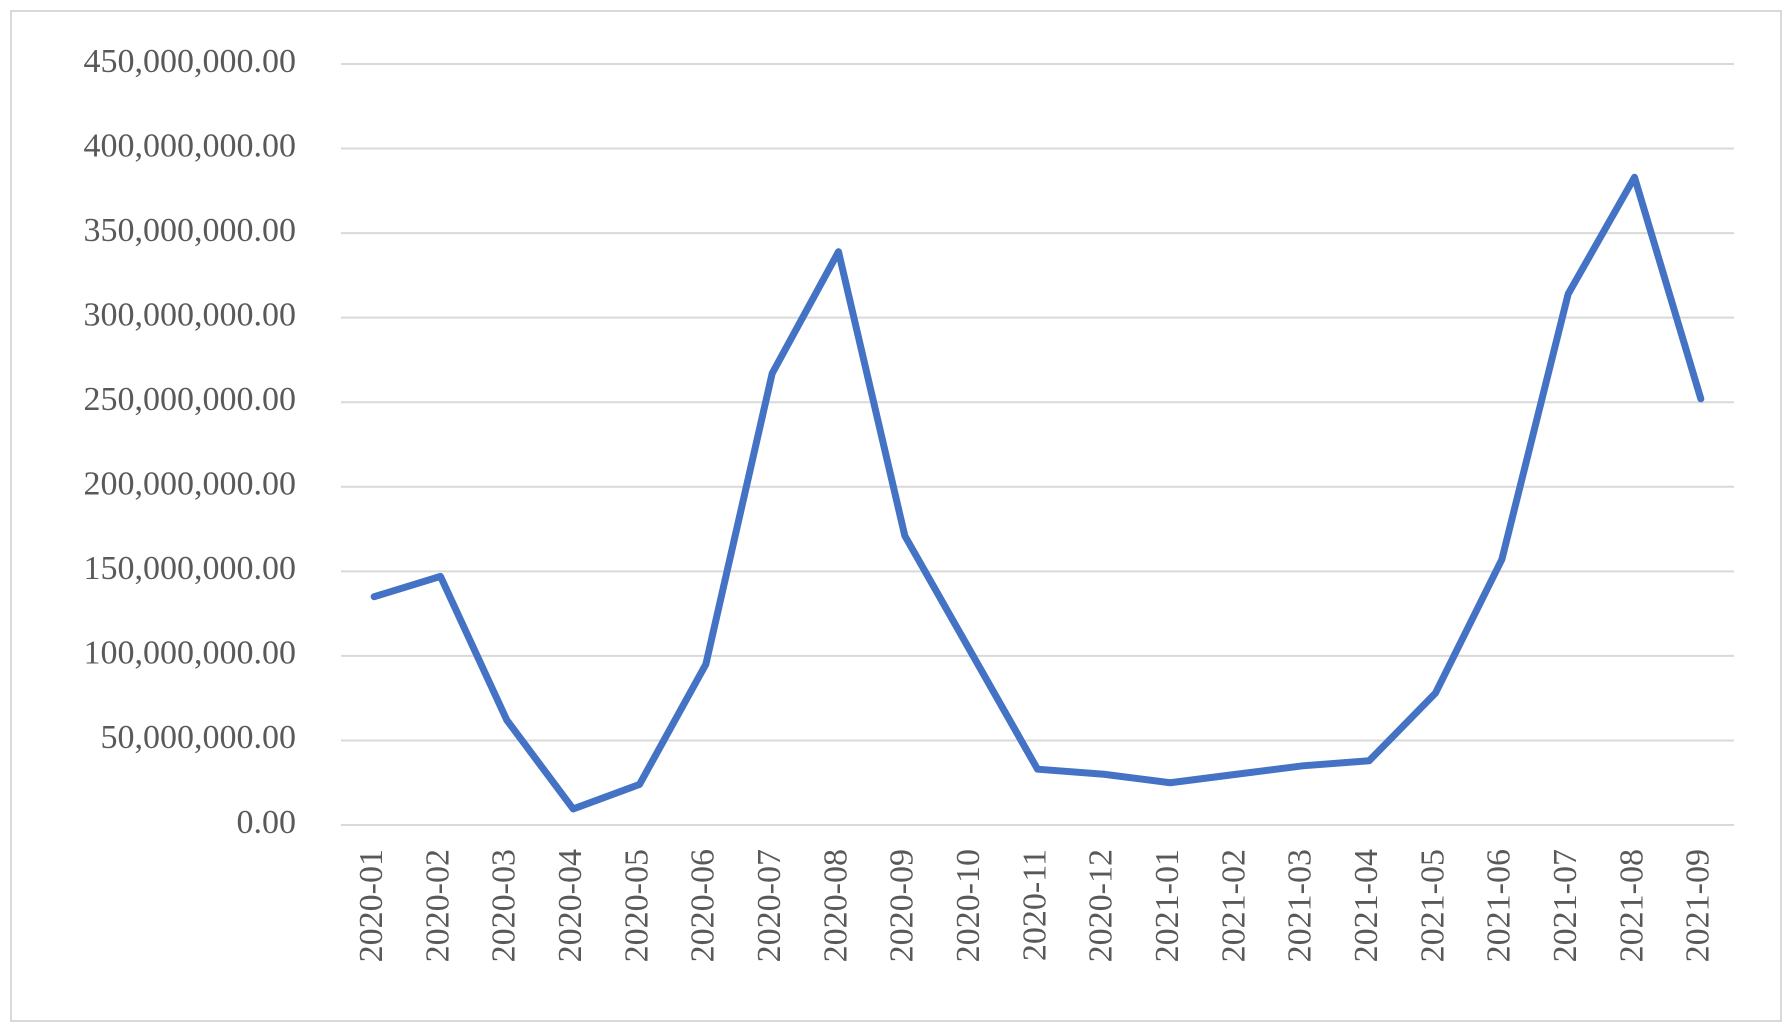  I want to click on y-tick-label: 350,000,000.00, so click(190, 230).